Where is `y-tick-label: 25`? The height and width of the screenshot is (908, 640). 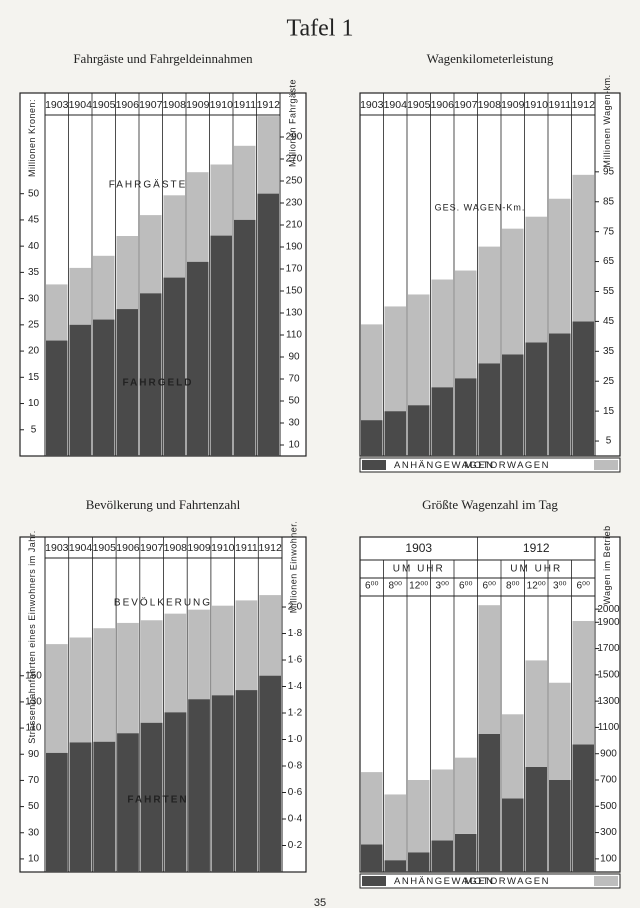
y-tick-label: 25 is located at coordinates (34, 324).